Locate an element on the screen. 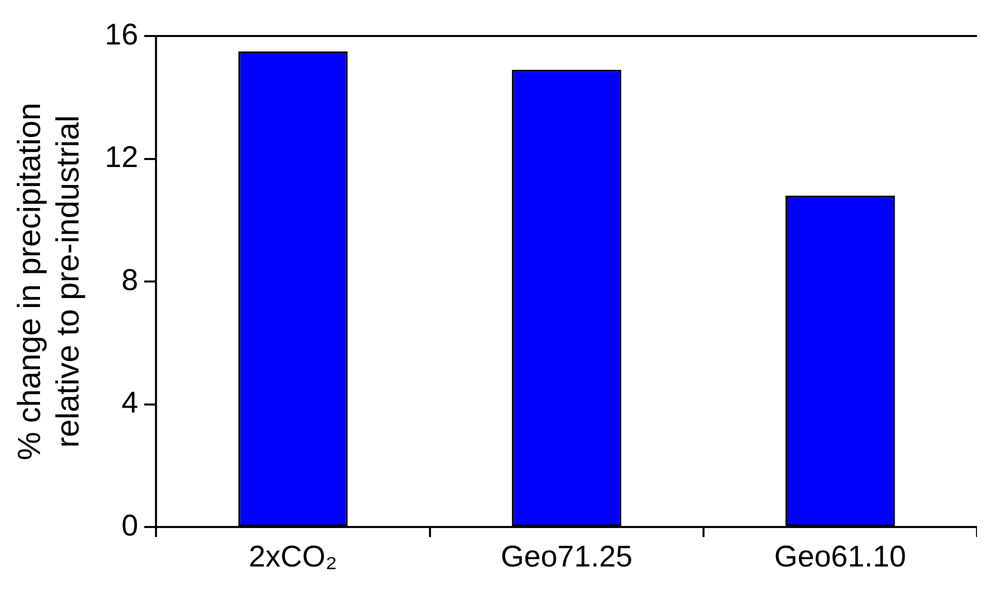 This screenshot has width=985, height=597. y-tick-label: 0 is located at coordinates (129, 525).